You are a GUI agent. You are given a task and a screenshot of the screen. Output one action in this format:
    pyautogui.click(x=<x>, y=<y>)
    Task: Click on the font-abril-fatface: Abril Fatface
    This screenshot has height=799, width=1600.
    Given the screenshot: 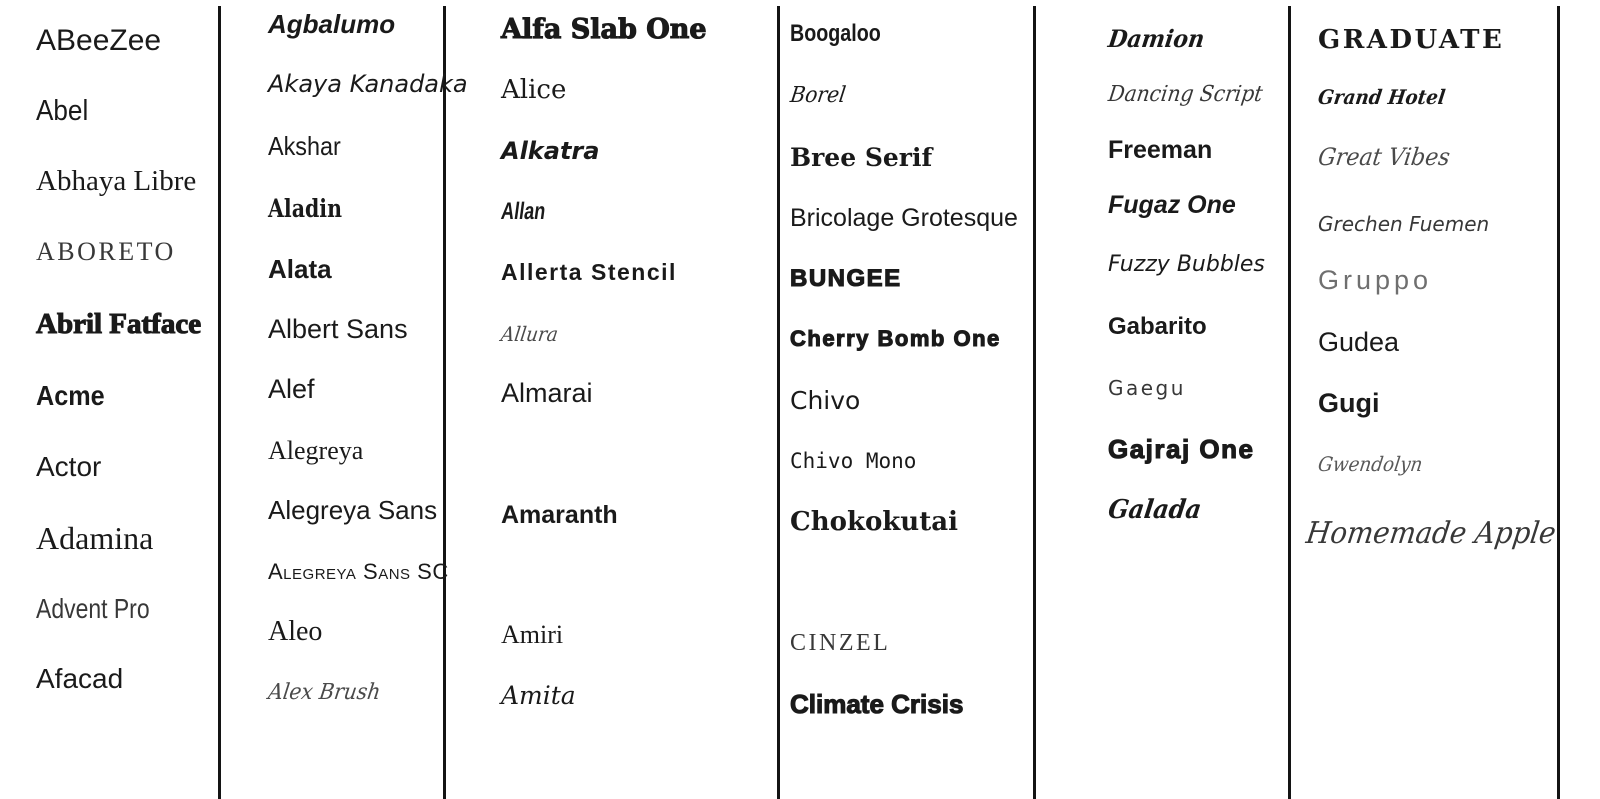 What is the action you would take?
    pyautogui.click(x=118, y=324)
    